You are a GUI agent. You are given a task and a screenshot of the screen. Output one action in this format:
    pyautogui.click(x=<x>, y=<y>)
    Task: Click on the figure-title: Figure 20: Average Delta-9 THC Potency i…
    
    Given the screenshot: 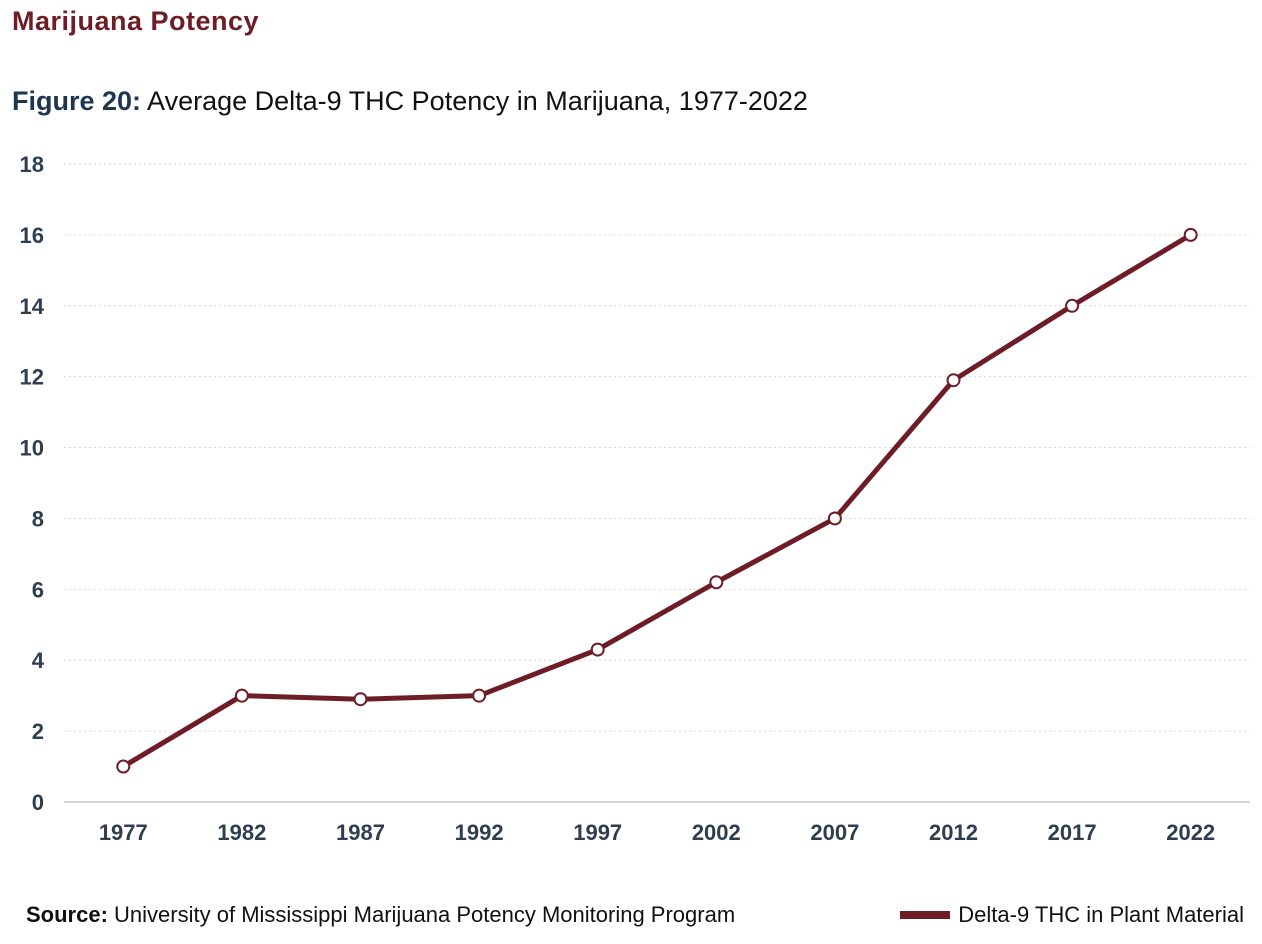 What is the action you would take?
    pyautogui.click(x=410, y=101)
    